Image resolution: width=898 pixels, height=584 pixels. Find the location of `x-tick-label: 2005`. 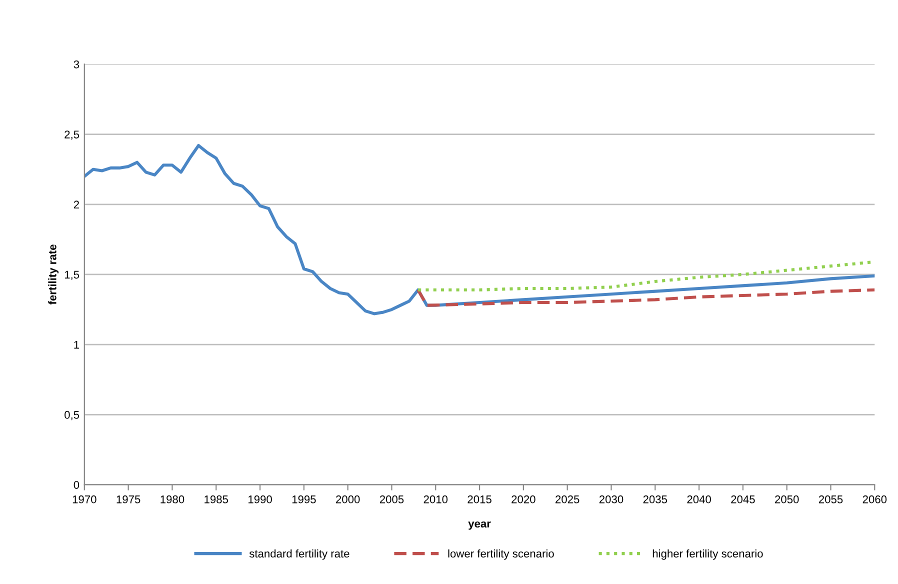

x-tick-label: 2005 is located at coordinates (392, 499).